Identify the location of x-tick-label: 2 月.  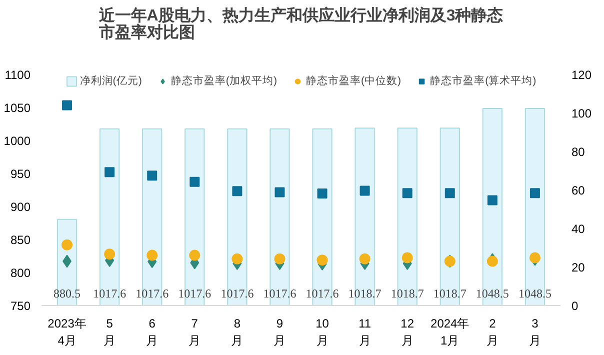
(492, 332).